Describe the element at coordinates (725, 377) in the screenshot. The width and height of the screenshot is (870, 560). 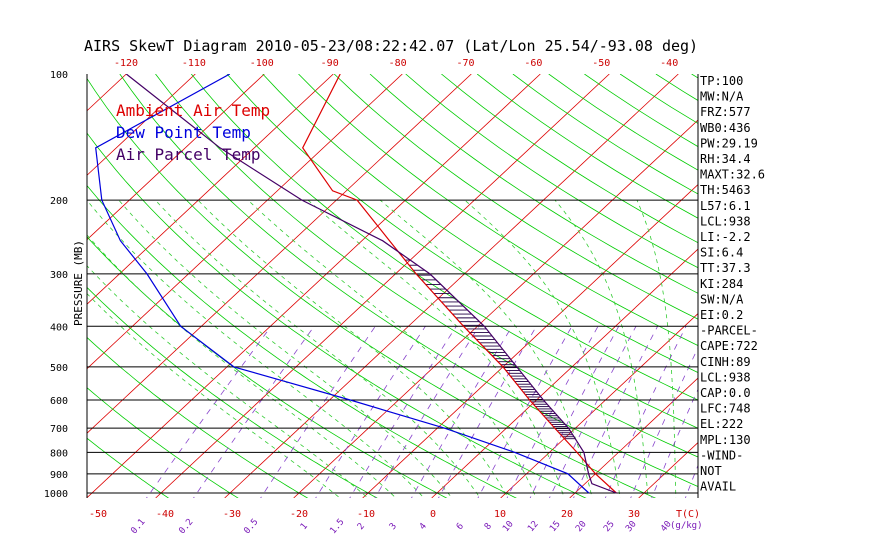
I see `stat-line: LCL:938` at that location.